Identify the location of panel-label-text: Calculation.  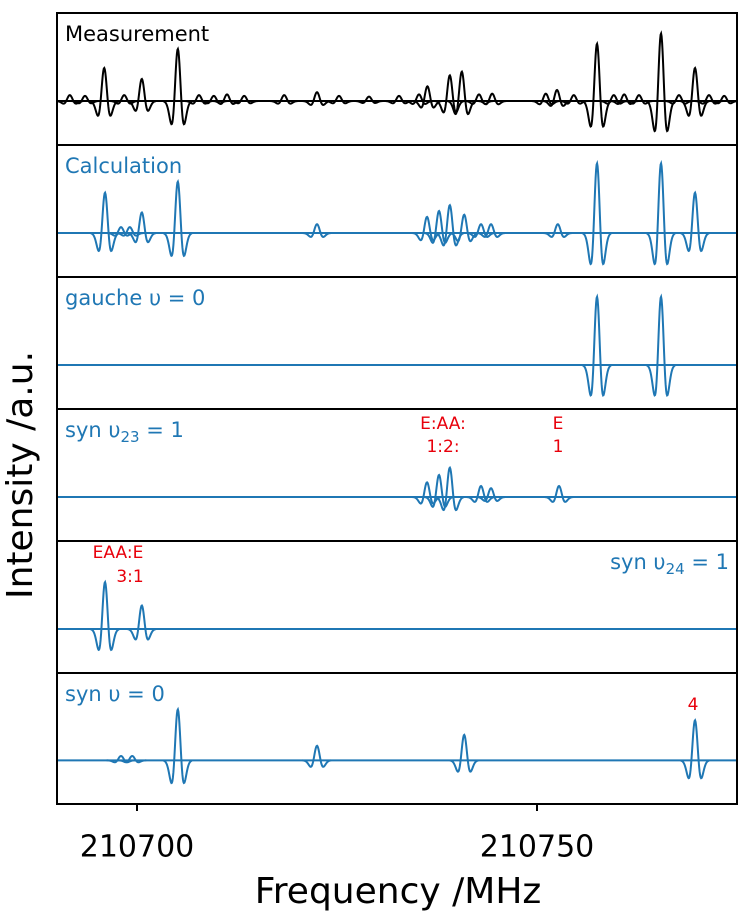
(123, 166).